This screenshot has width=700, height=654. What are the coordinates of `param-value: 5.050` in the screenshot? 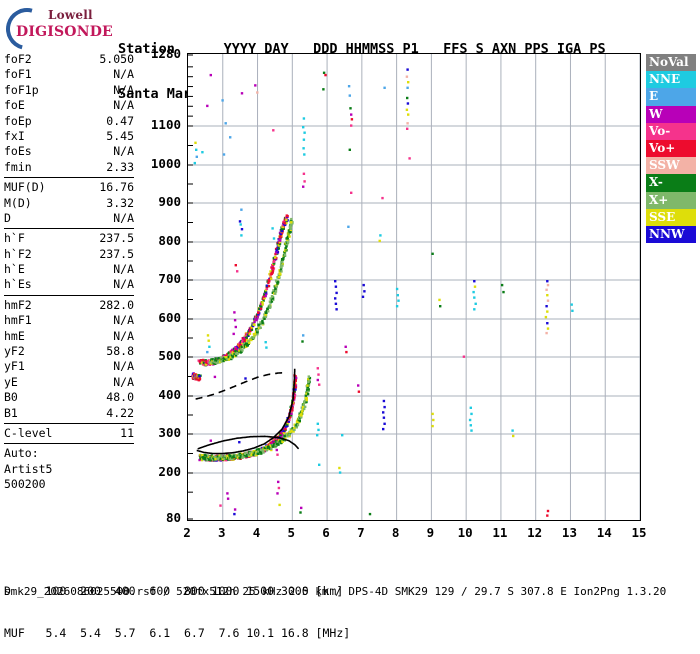 It's located at (116, 59).